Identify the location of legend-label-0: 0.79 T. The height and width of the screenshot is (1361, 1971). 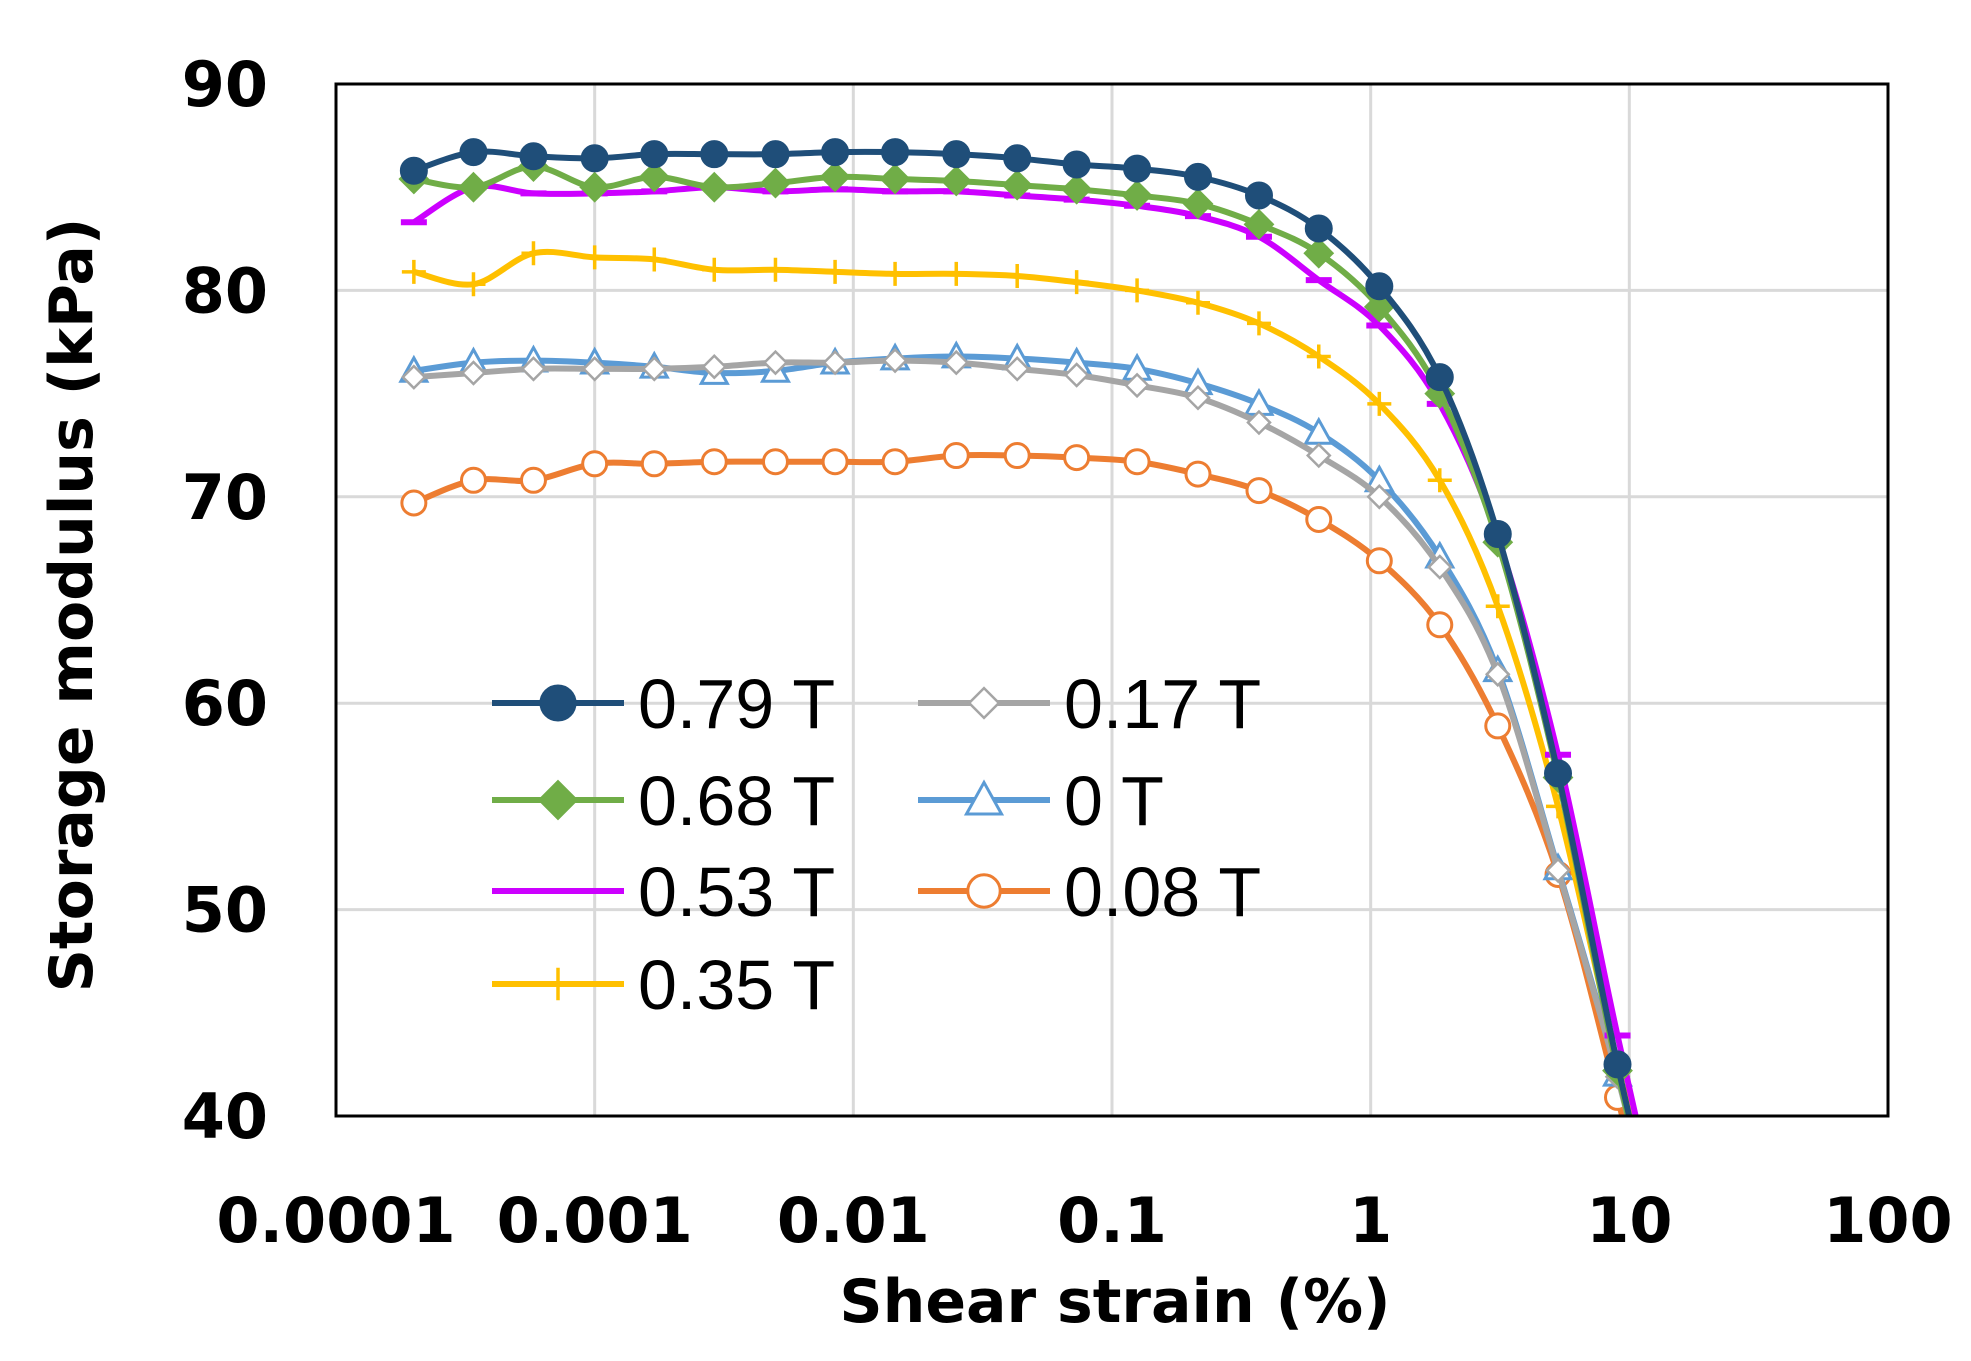
(736, 704).